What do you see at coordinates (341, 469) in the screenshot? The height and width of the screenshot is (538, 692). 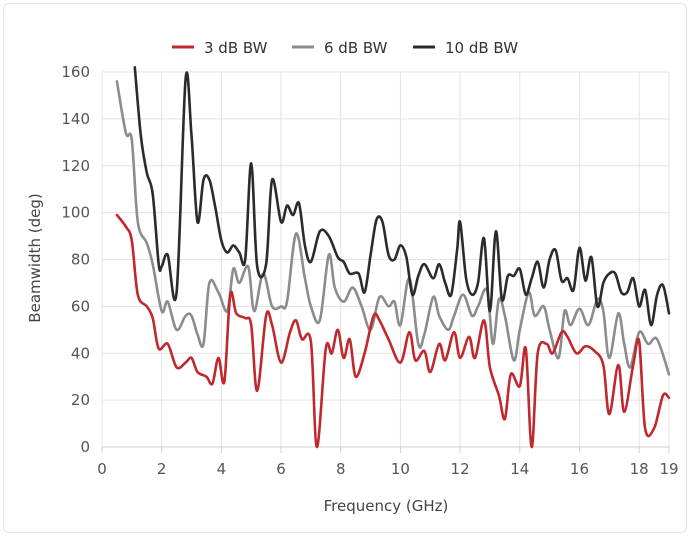 I see `x-tick-label: 8` at bounding box center [341, 469].